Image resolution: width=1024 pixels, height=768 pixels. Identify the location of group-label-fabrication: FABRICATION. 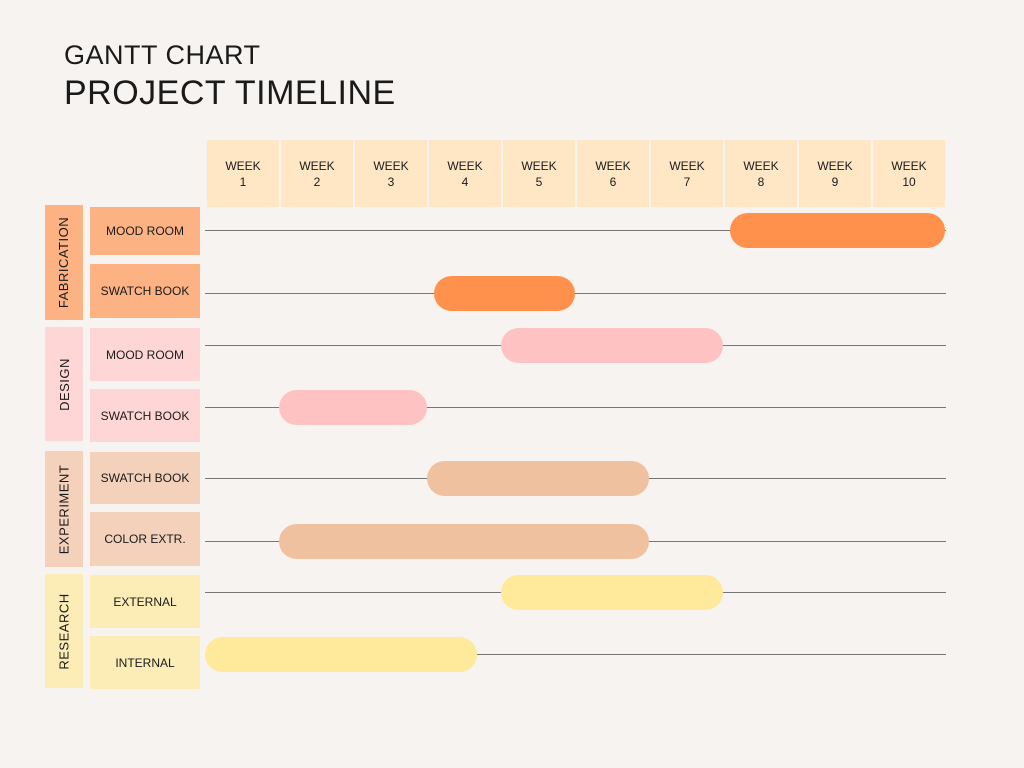
(64, 262).